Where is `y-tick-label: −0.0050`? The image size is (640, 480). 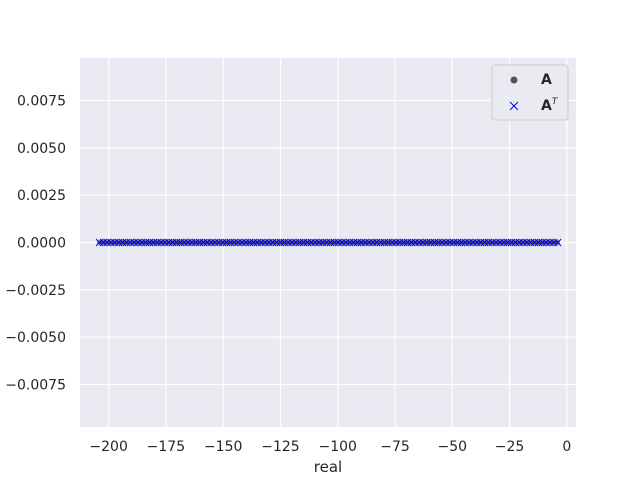 y-tick-label: −0.0050 is located at coordinates (35, 338).